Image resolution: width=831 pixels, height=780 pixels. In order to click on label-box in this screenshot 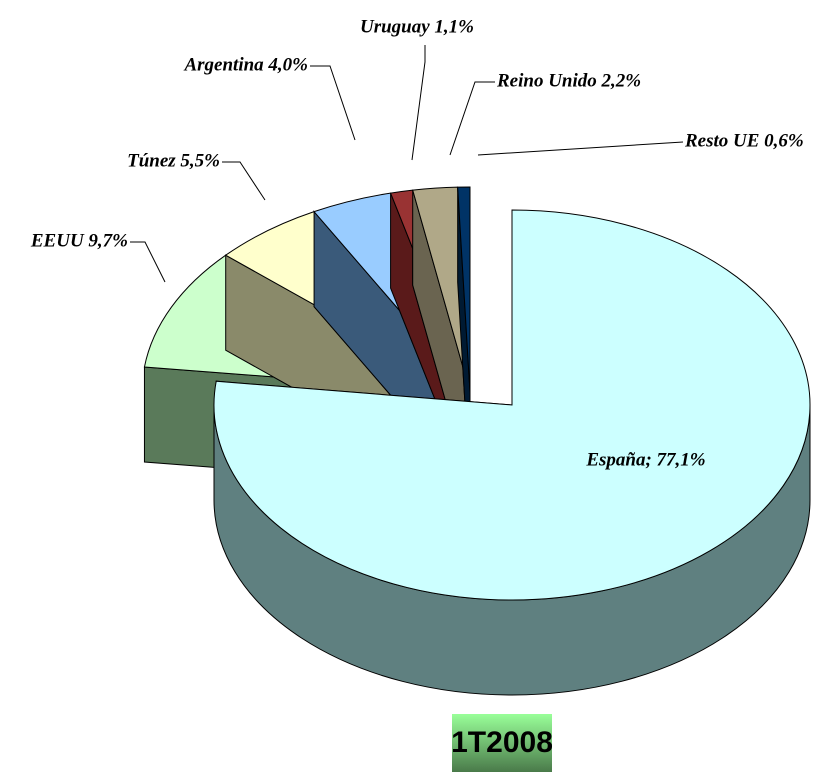, I will do `click(646, 461)`.